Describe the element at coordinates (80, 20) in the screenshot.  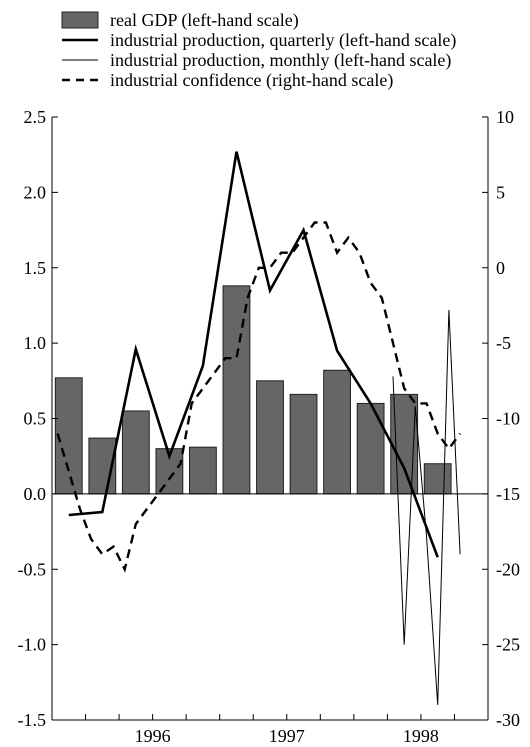
I see `legend-swatch-bar` at that location.